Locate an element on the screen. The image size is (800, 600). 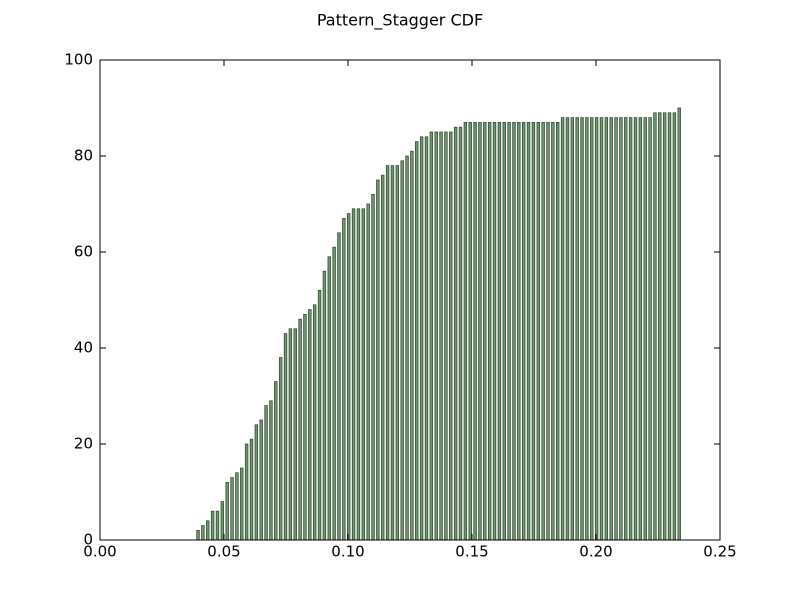
x-tick-label: 0.25 is located at coordinates (719, 552).